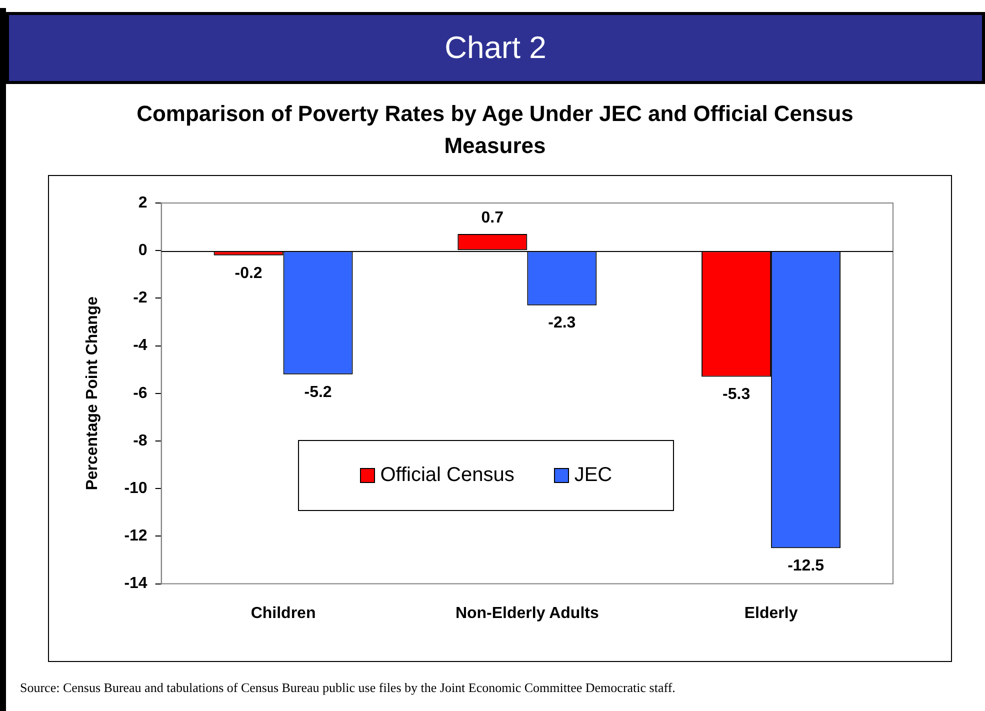 Image resolution: width=985 pixels, height=711 pixels. What do you see at coordinates (592, 475) in the screenshot?
I see `legend-label: JEC` at bounding box center [592, 475].